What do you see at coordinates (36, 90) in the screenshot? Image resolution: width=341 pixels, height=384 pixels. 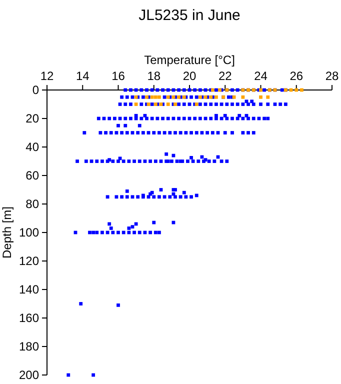 I see `y-tick-label: 0` at bounding box center [36, 90].